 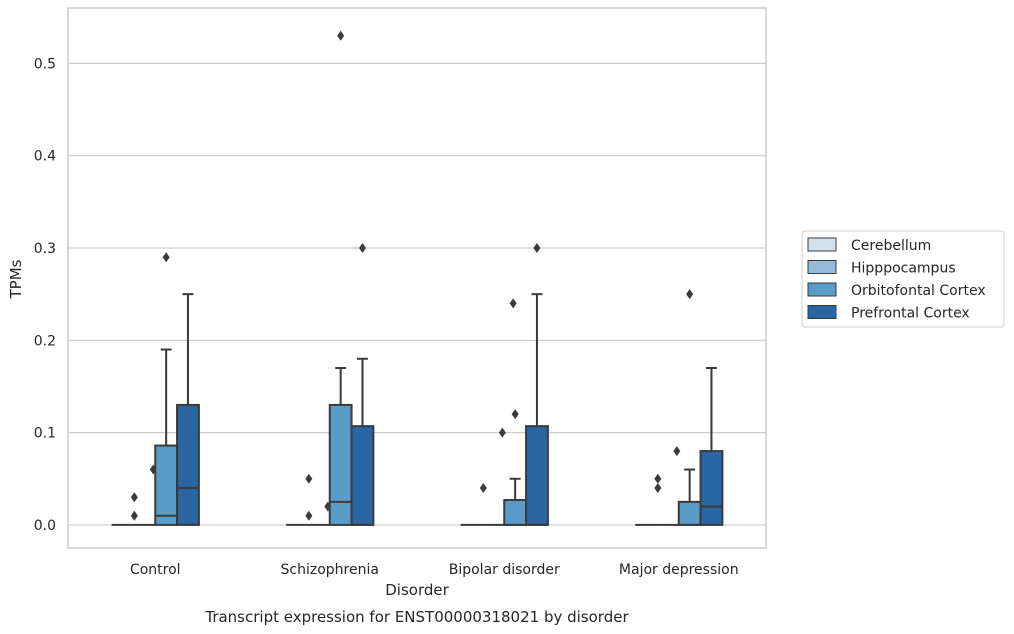 What do you see at coordinates (918, 291) in the screenshot?
I see `legend-label: Orbitofontal Cortex` at bounding box center [918, 291].